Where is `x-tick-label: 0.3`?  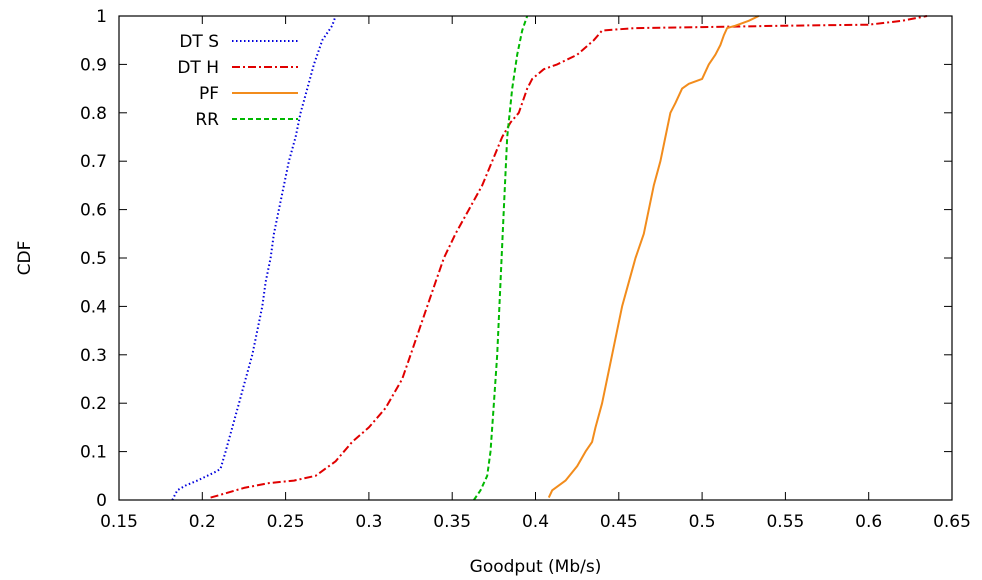 x-tick-label: 0.3 is located at coordinates (368, 522).